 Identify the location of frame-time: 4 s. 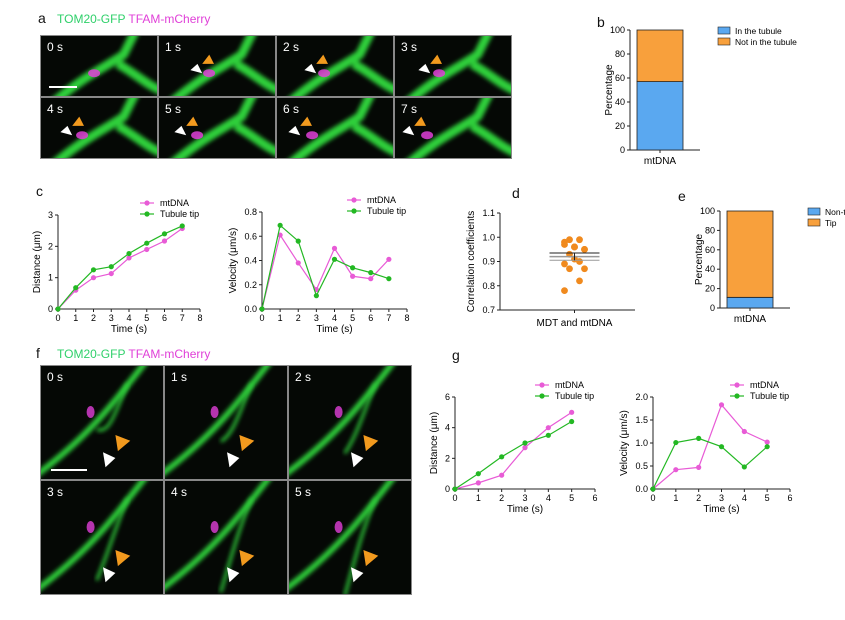
(179, 492).